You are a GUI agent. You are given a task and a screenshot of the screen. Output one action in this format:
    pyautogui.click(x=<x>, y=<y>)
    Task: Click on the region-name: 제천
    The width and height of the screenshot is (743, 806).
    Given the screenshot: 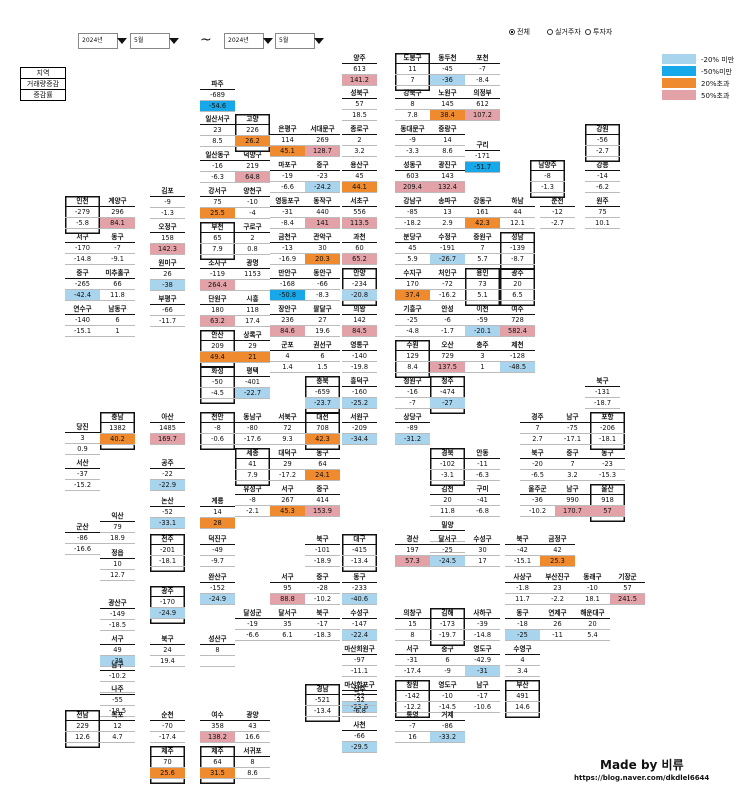 What is the action you would take?
    pyautogui.click(x=517, y=345)
    